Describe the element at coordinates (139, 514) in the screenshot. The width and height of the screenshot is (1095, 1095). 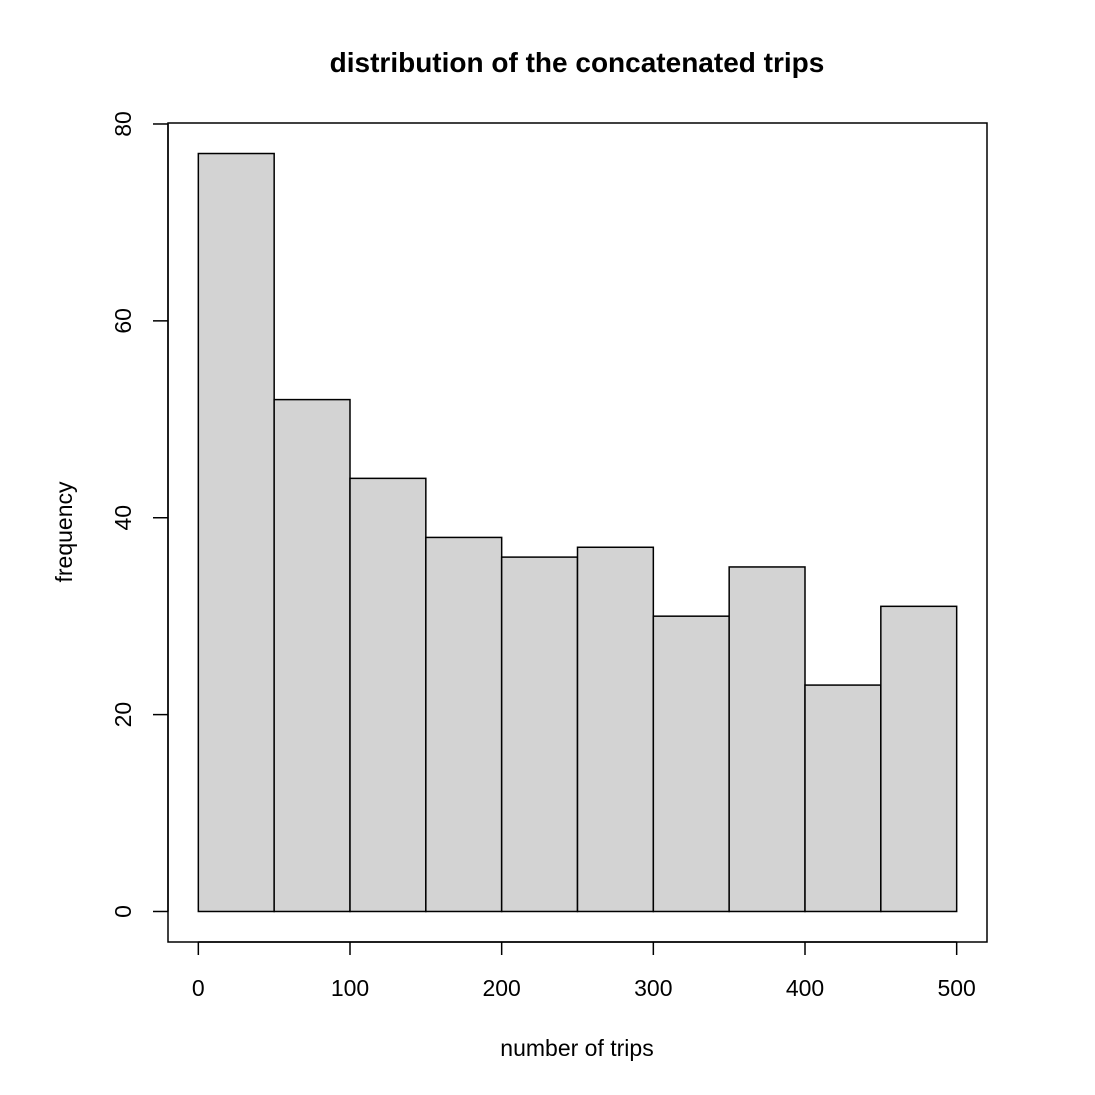
I see `y-axis: 0 20 40 60 80` at that location.